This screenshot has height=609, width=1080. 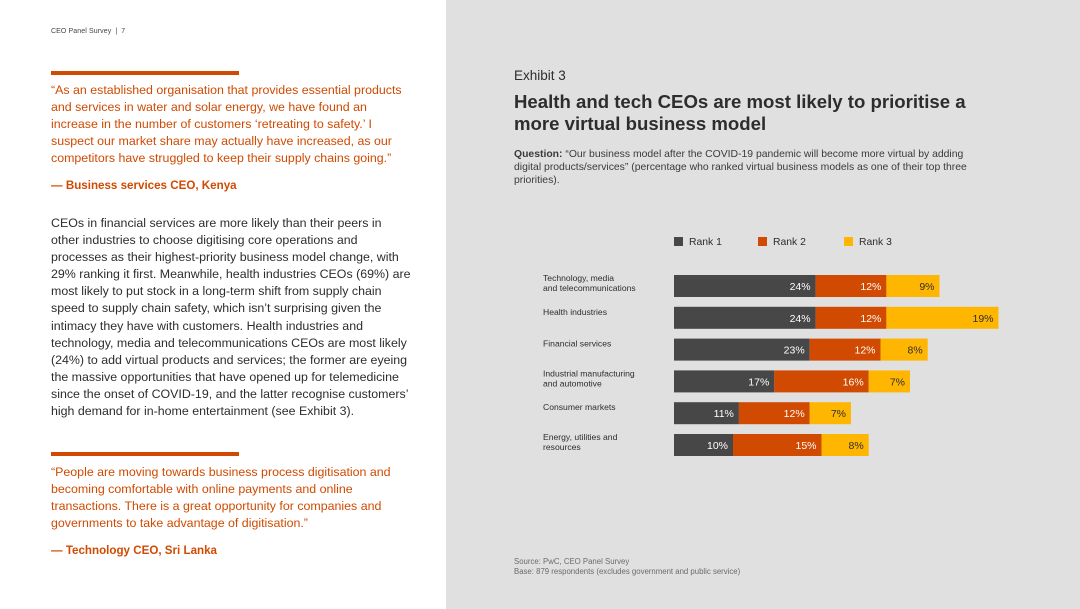 What do you see at coordinates (717, 446) in the screenshot?
I see `bar-value-label: 10%` at bounding box center [717, 446].